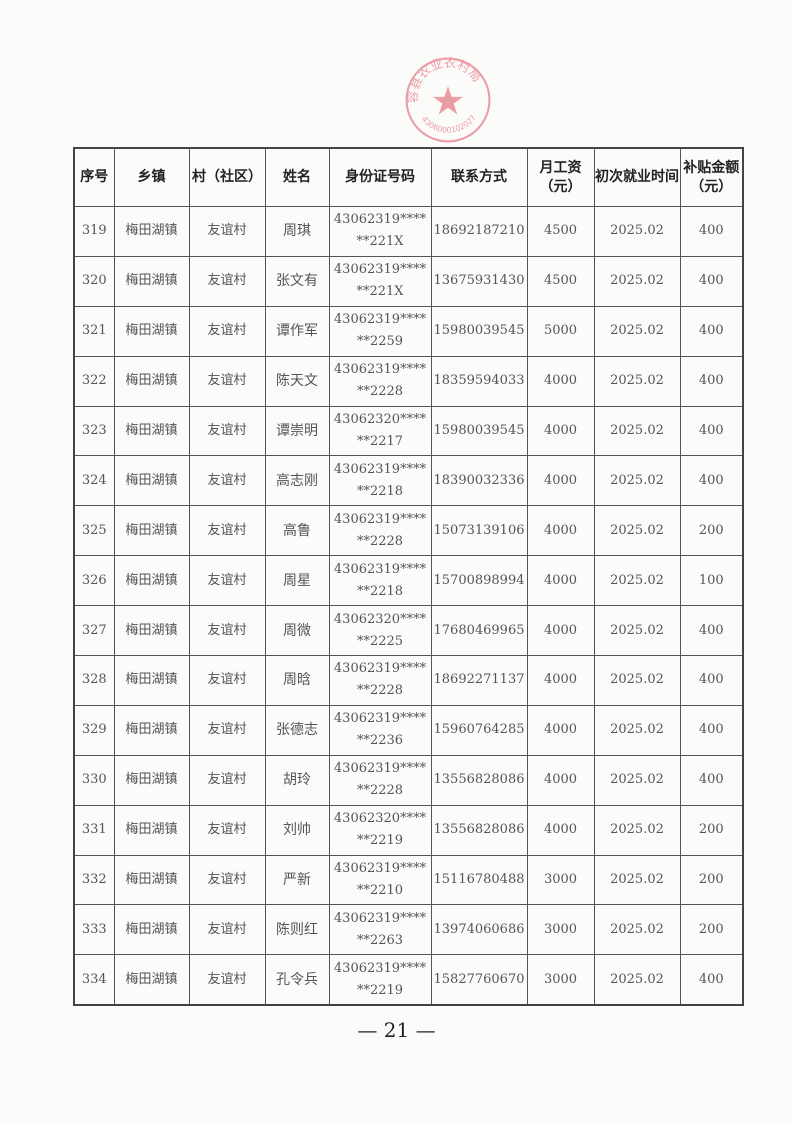  I want to click on cell-id: 43062319**** **2263, so click(380, 930).